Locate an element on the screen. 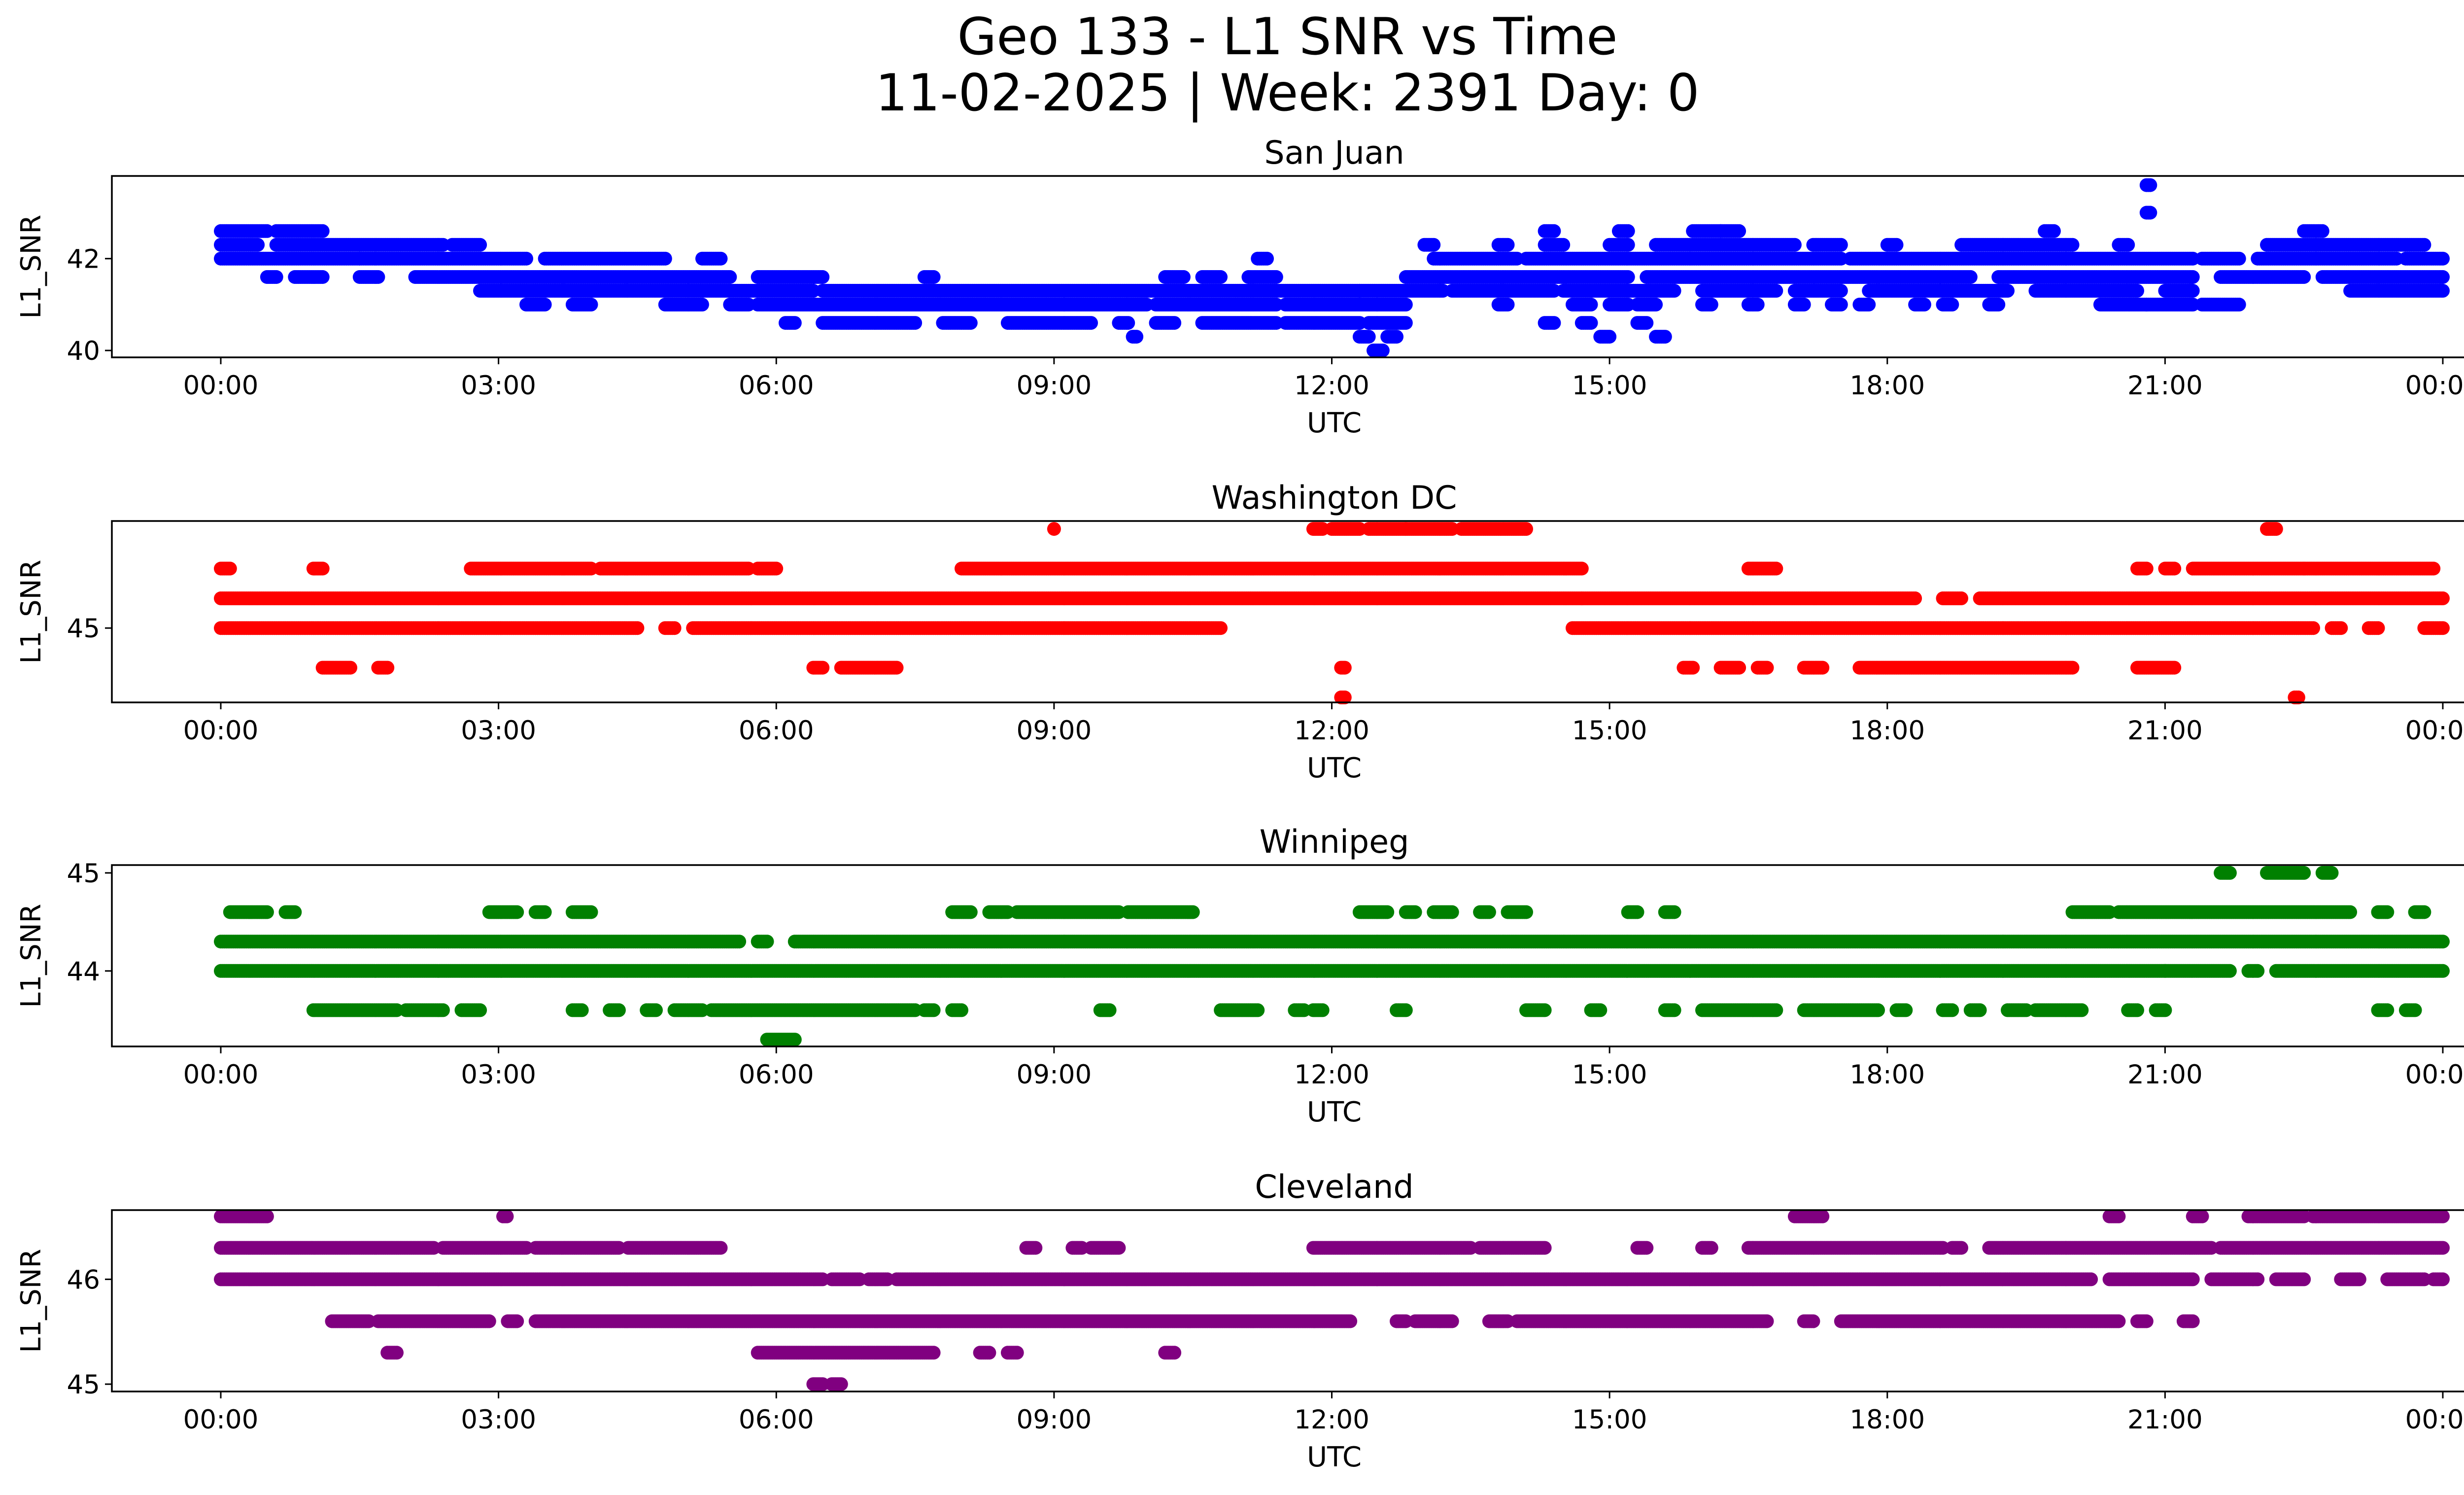 This screenshot has height=1495, width=2464. x-tick-label: 12:00 is located at coordinates (1331, 386).